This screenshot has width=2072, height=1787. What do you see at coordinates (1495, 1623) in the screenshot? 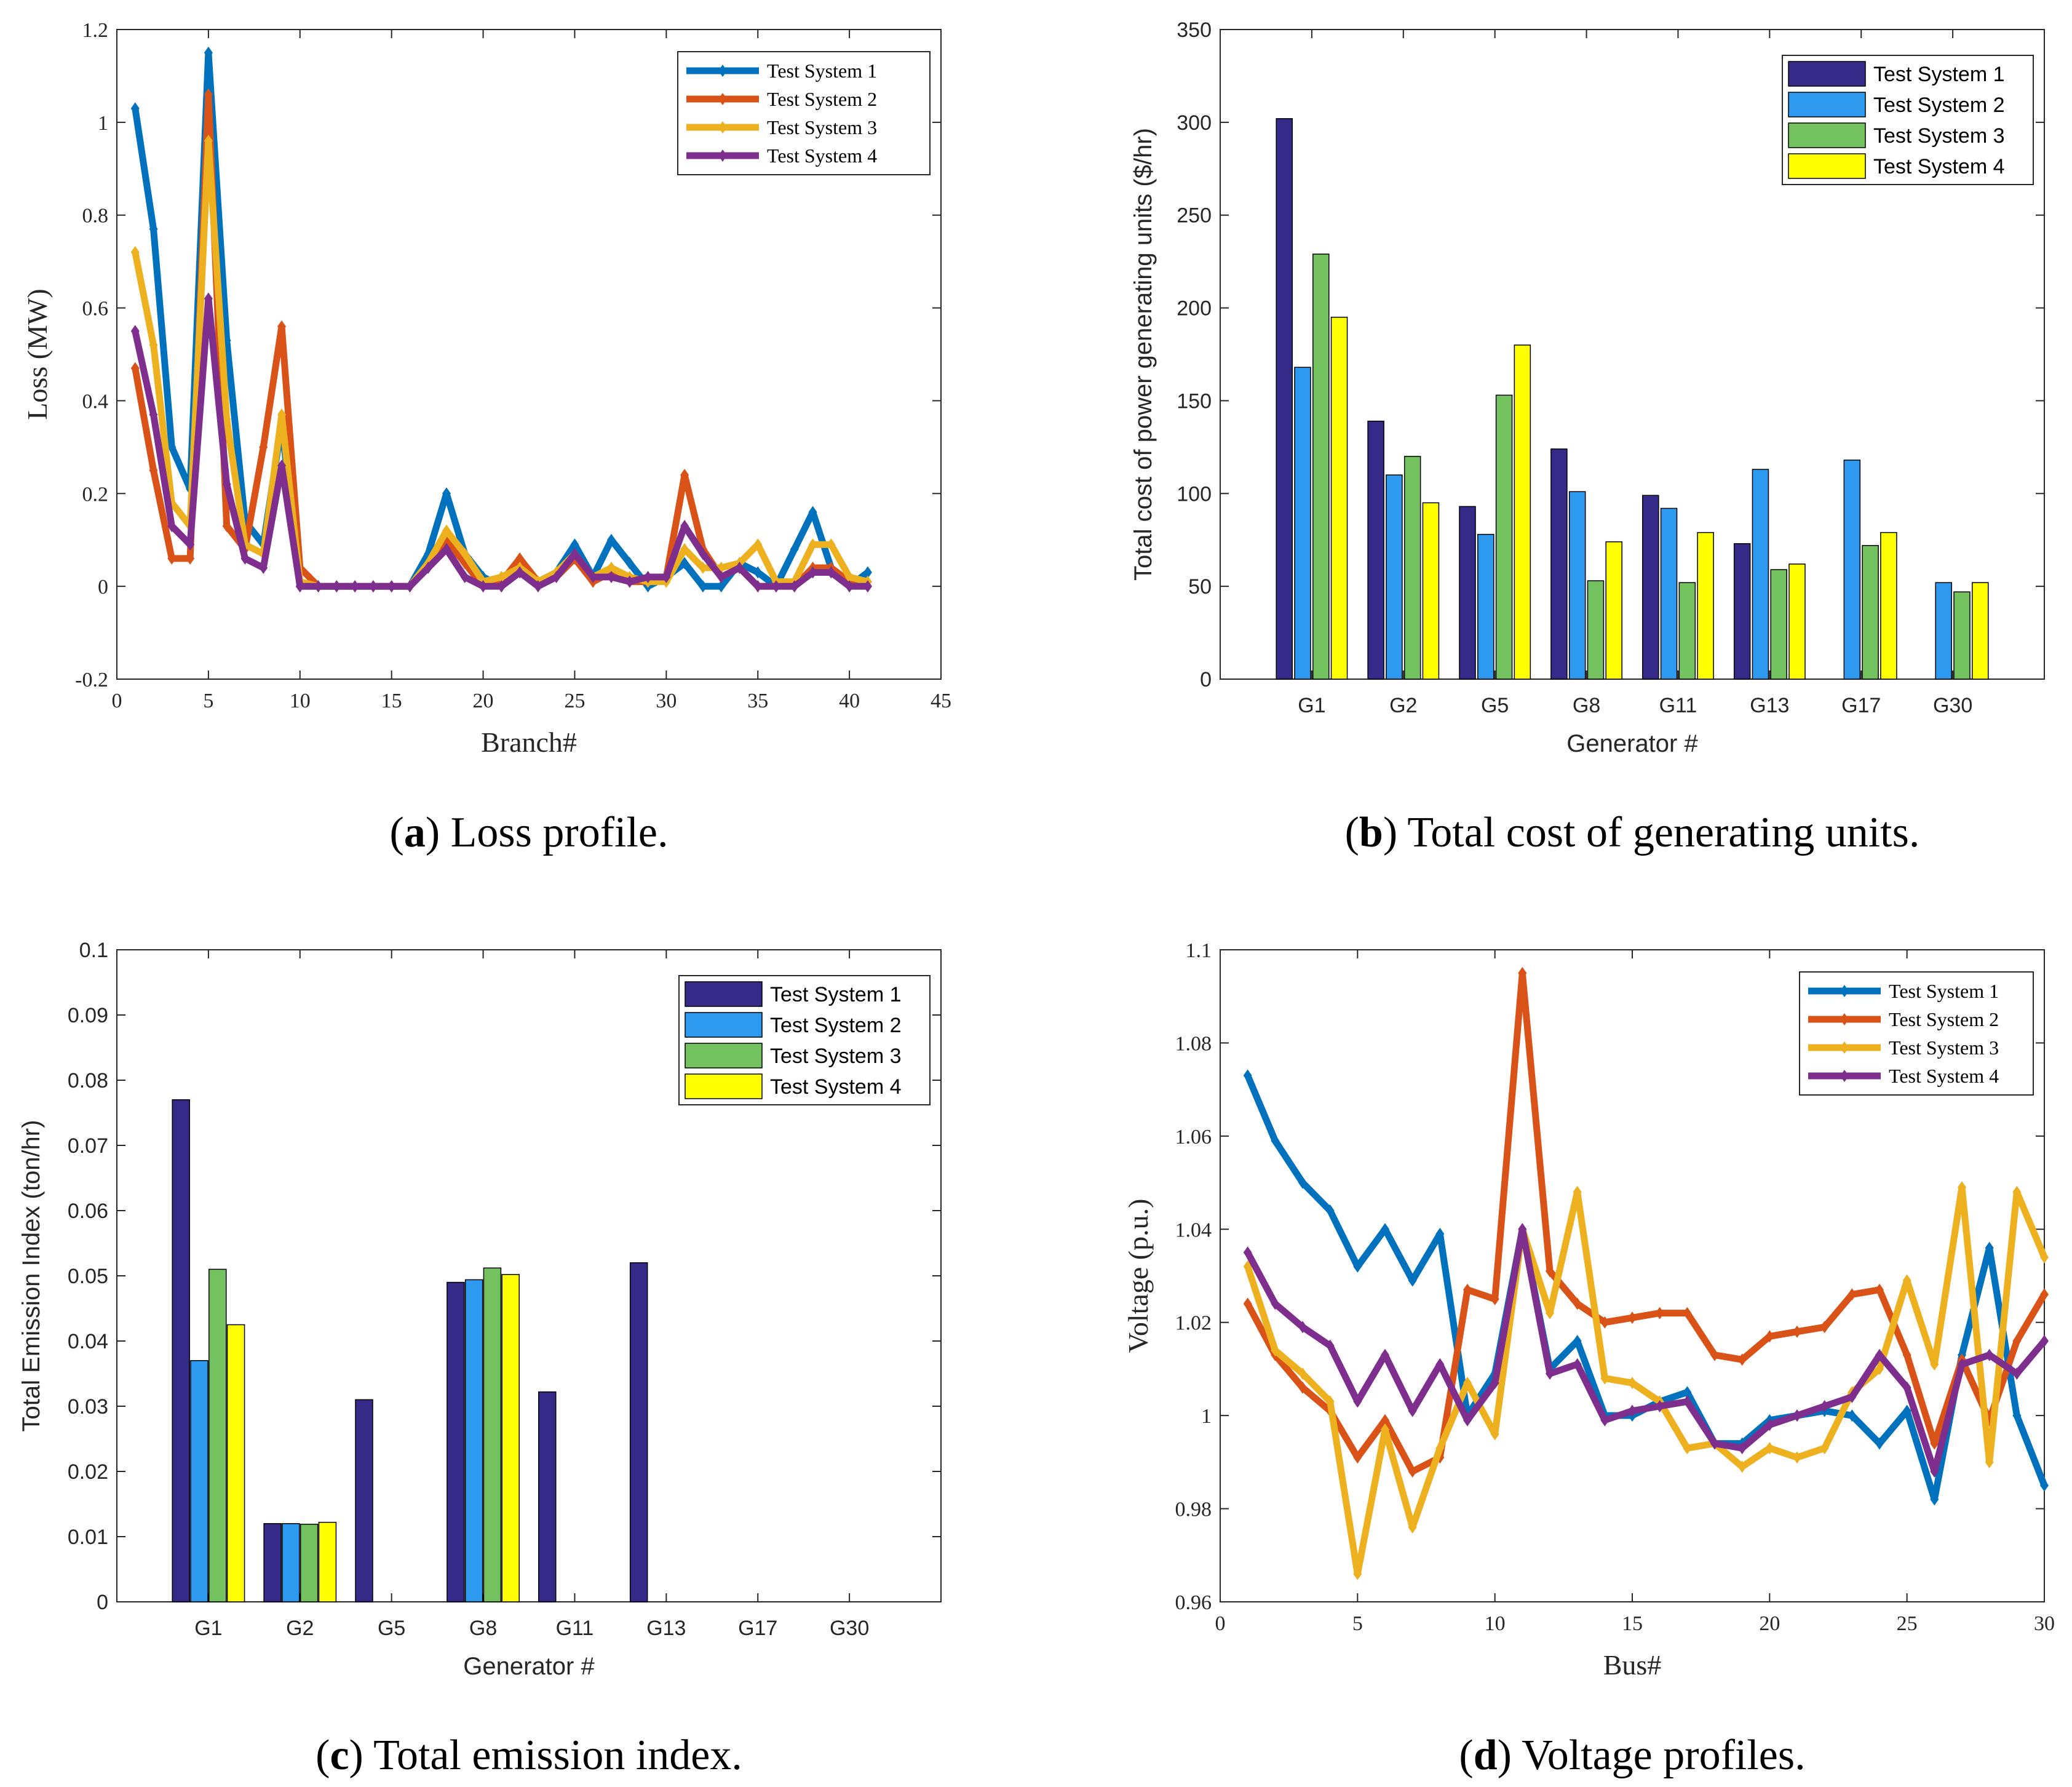
I see `x-tick-label: 10` at bounding box center [1495, 1623].